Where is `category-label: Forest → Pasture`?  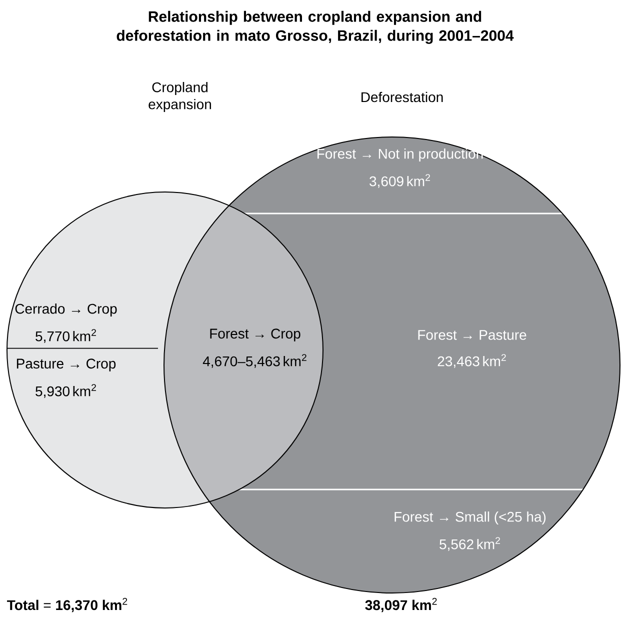 category-label: Forest → Pasture is located at coordinates (472, 335).